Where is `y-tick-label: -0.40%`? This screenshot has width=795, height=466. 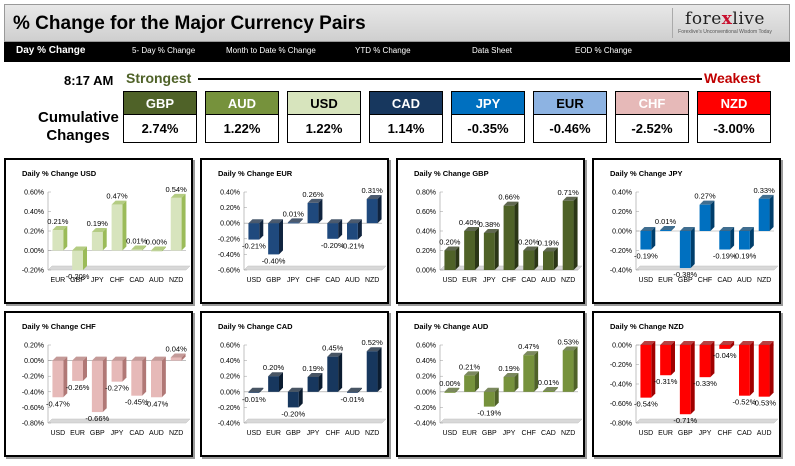
y-tick-label: -0.40% is located at coordinates (229, 255).